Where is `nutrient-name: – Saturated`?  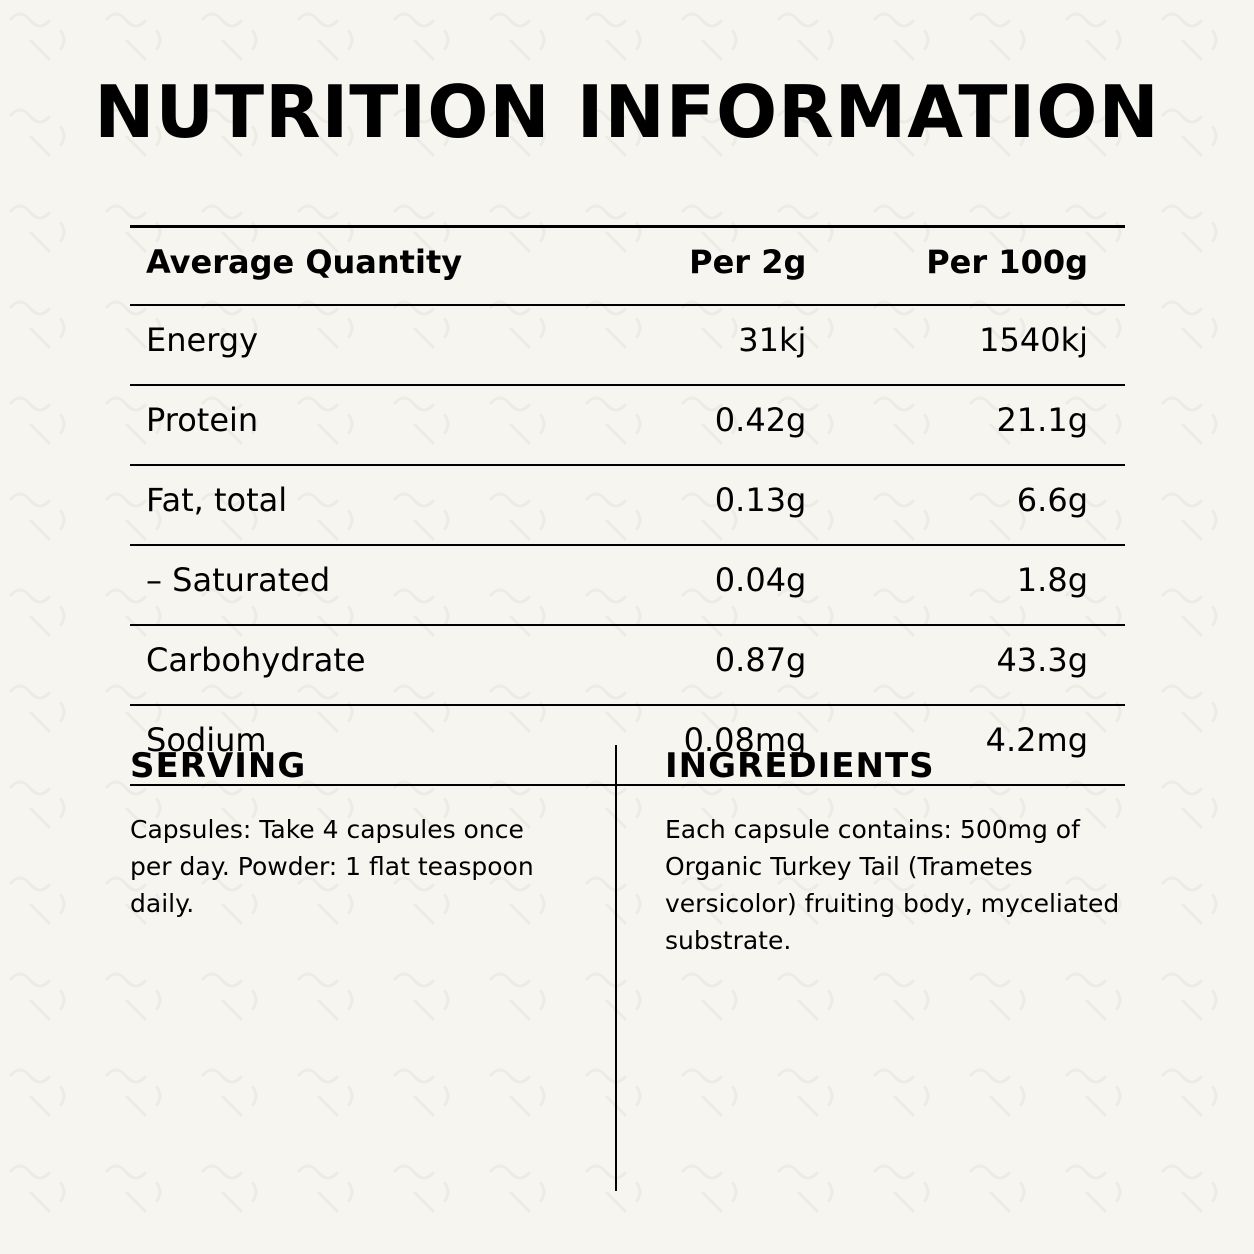 nutrient-name: – Saturated is located at coordinates (353, 585).